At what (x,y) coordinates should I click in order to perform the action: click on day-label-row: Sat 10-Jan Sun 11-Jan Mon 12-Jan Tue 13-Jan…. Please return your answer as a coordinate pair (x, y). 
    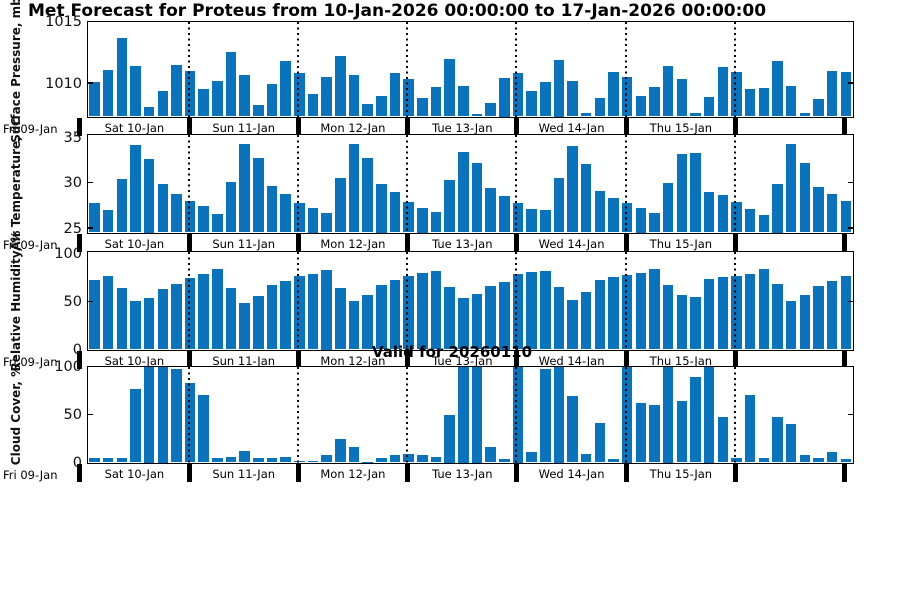
    Looking at the image, I should click on (465, 473).